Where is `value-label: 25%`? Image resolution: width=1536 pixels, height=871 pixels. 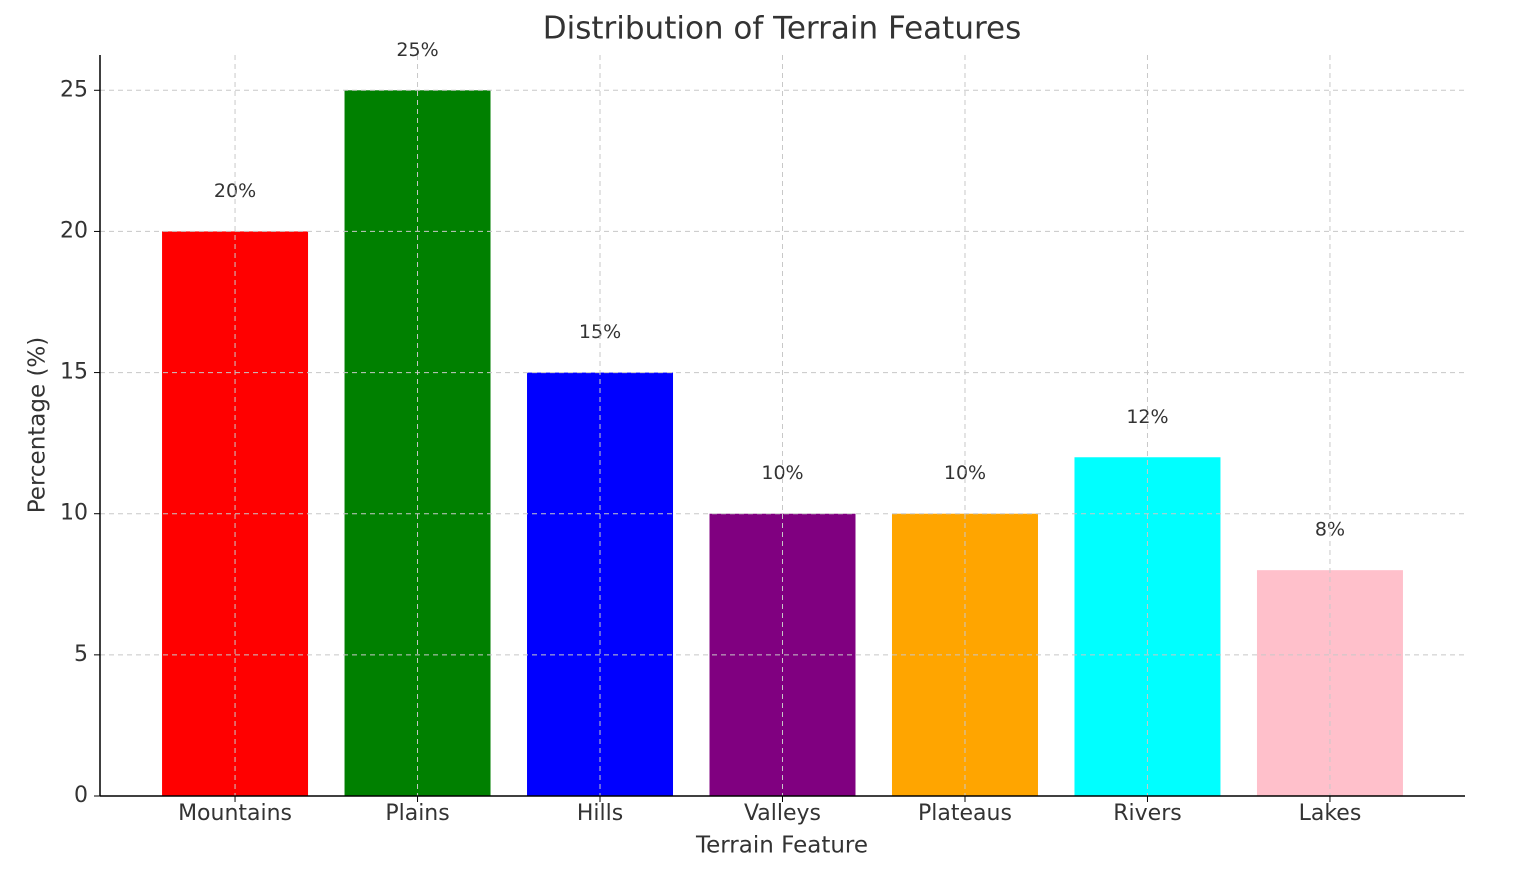 value-label: 25% is located at coordinates (417, 50).